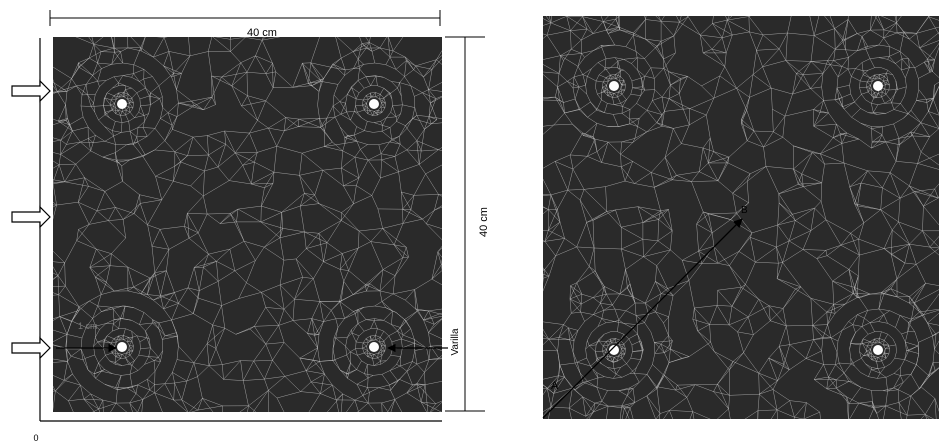 Image resolution: width=939 pixels, height=444 pixels. Describe the element at coordinates (455, 341) in the screenshot. I see `rod-label: Varilla` at that location.